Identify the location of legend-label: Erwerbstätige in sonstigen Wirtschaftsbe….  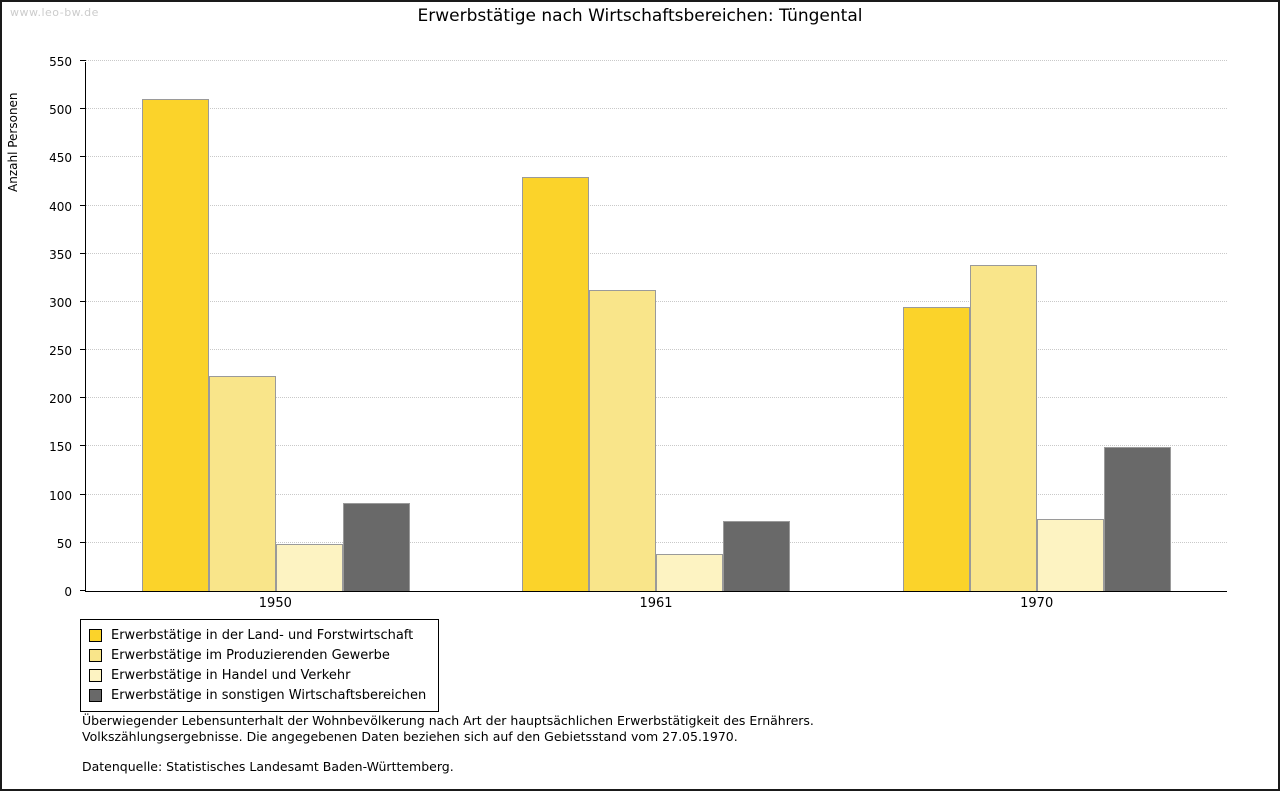
(269, 695).